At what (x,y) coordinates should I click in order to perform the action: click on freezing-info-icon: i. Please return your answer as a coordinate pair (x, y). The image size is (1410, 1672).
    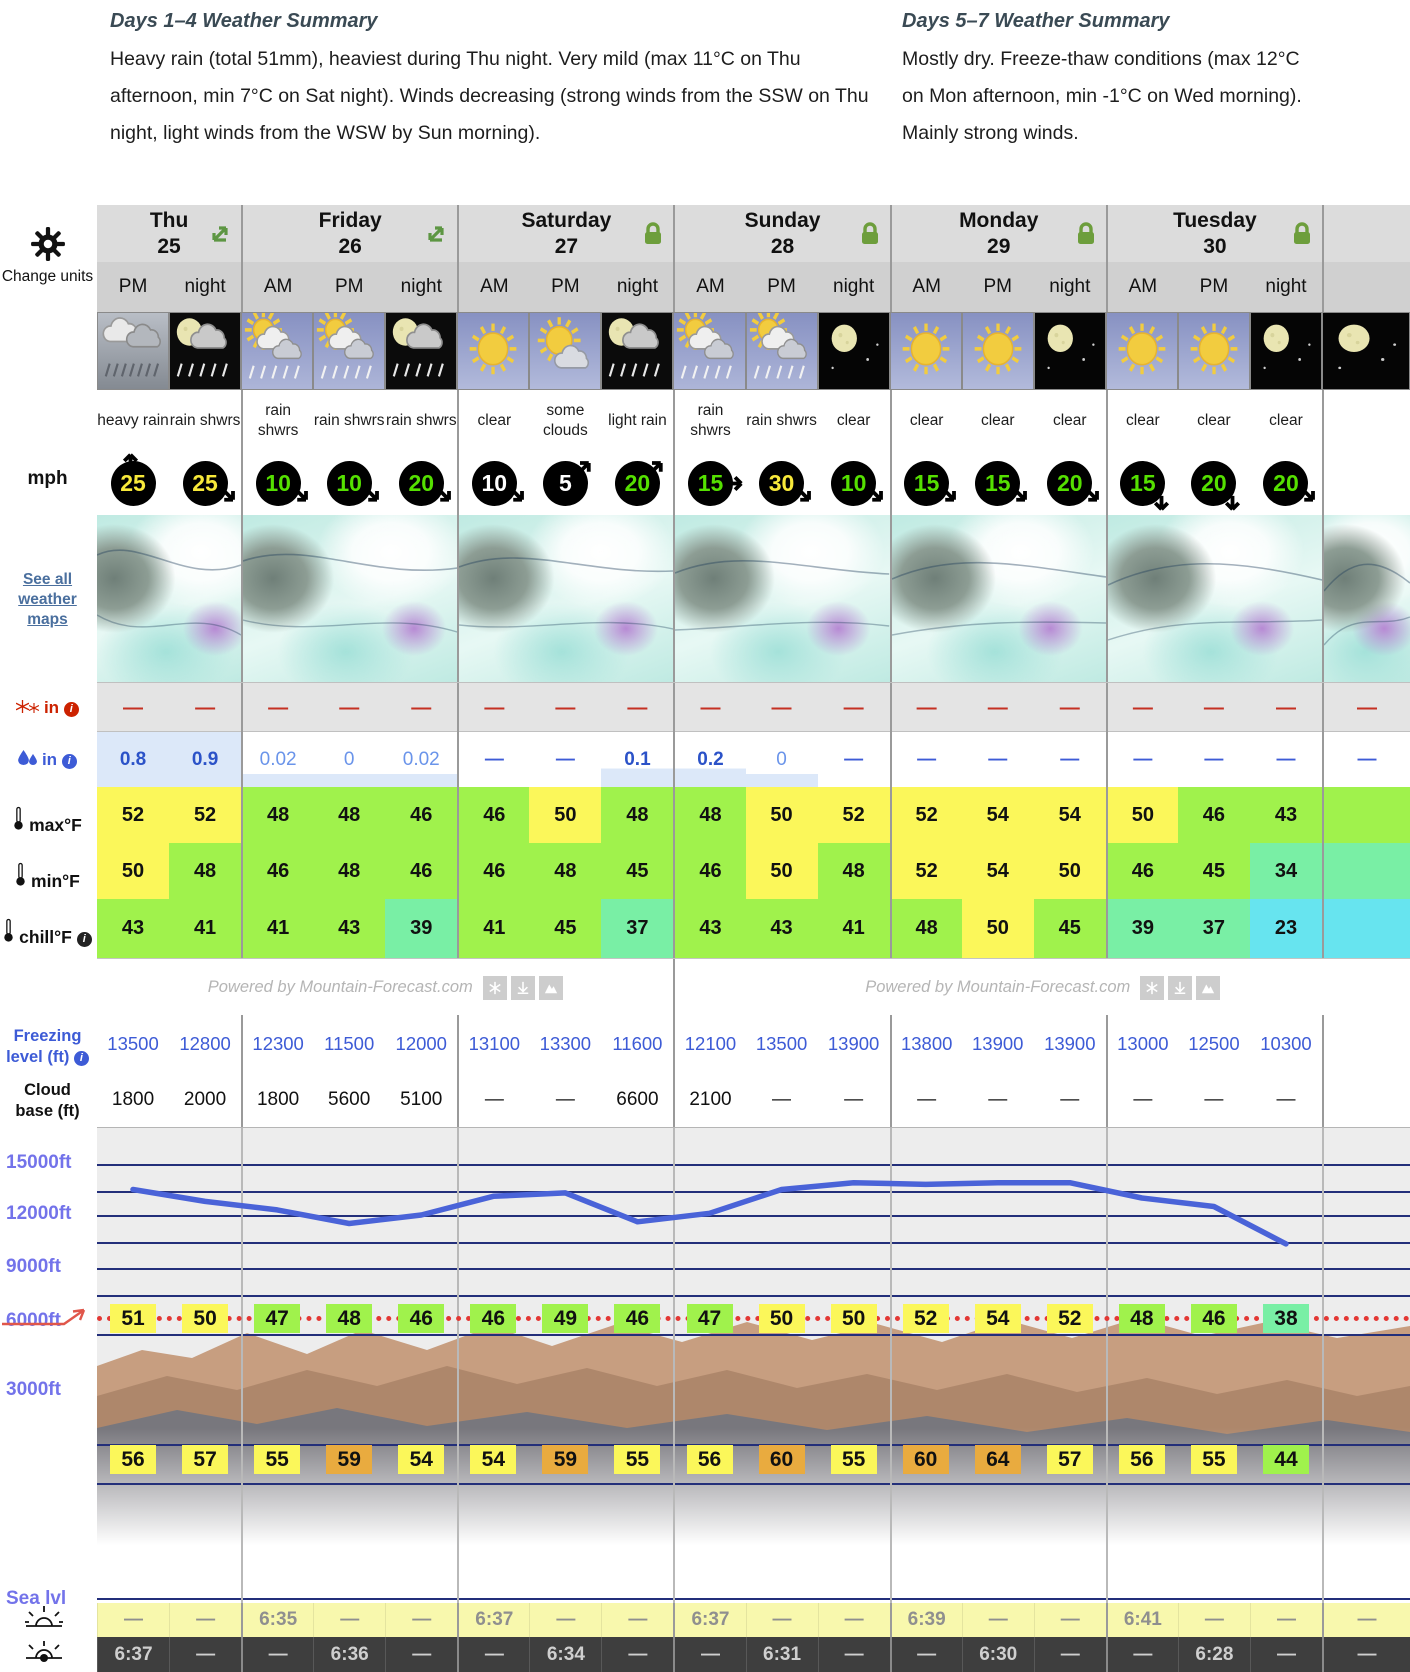
    Looking at the image, I should click on (81, 1058).